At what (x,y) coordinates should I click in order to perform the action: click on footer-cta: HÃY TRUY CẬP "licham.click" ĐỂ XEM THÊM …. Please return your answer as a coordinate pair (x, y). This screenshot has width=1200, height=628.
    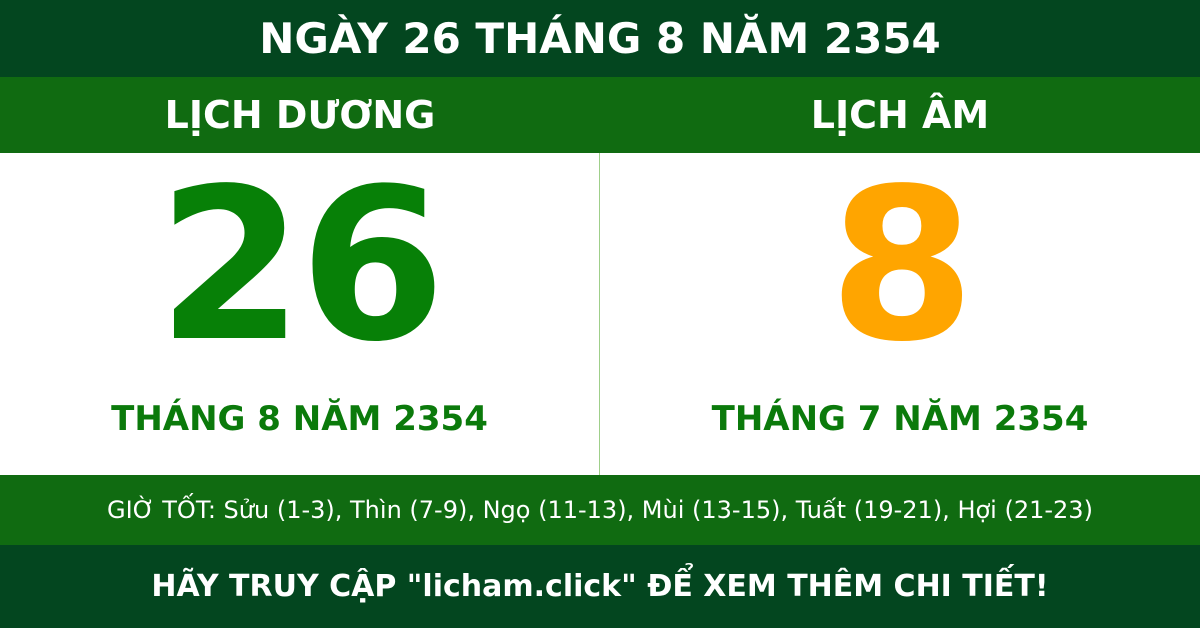
    Looking at the image, I should click on (600, 586).